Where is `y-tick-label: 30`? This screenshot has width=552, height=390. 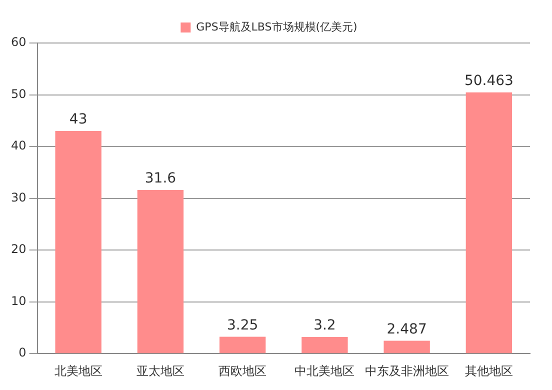
y-tick-label: 30 is located at coordinates (18, 197).